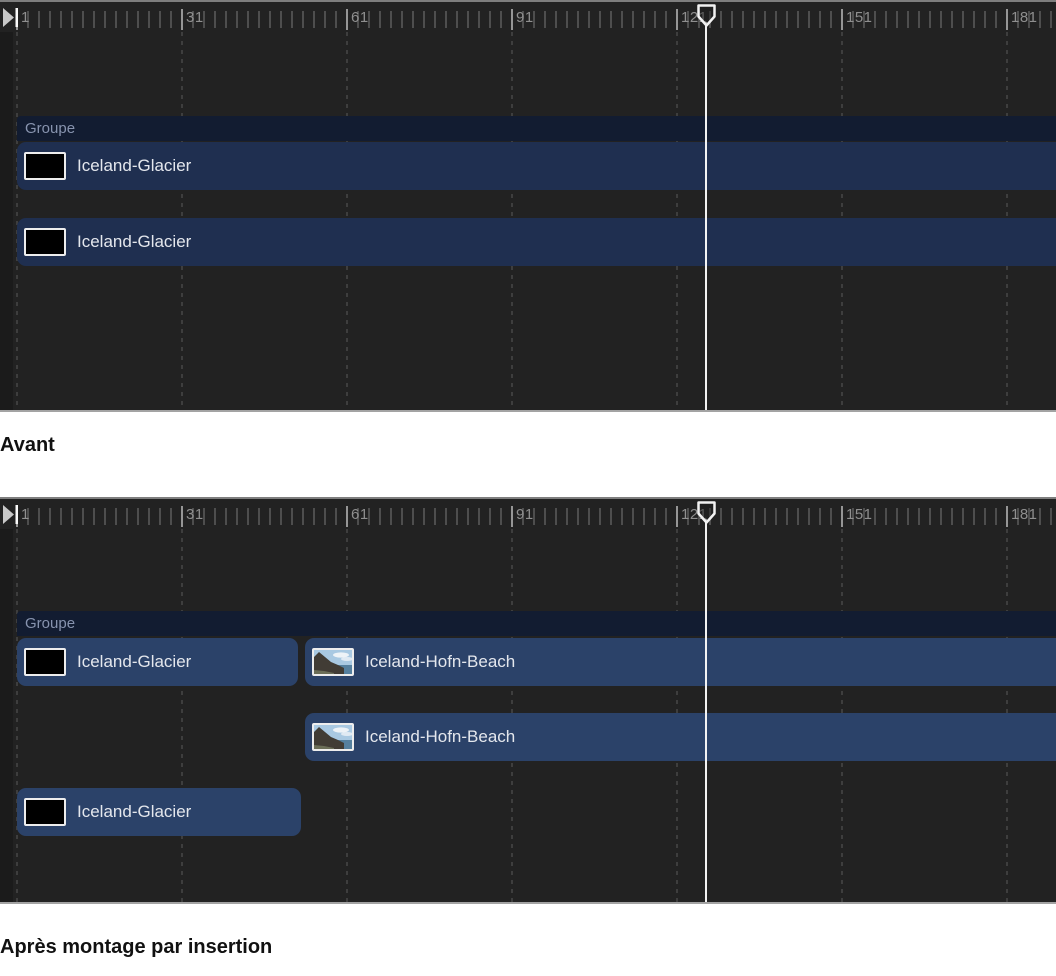 The width and height of the screenshot is (1056, 976). What do you see at coordinates (136, 947) in the screenshot?
I see `caption-after: Après montage par insertion` at bounding box center [136, 947].